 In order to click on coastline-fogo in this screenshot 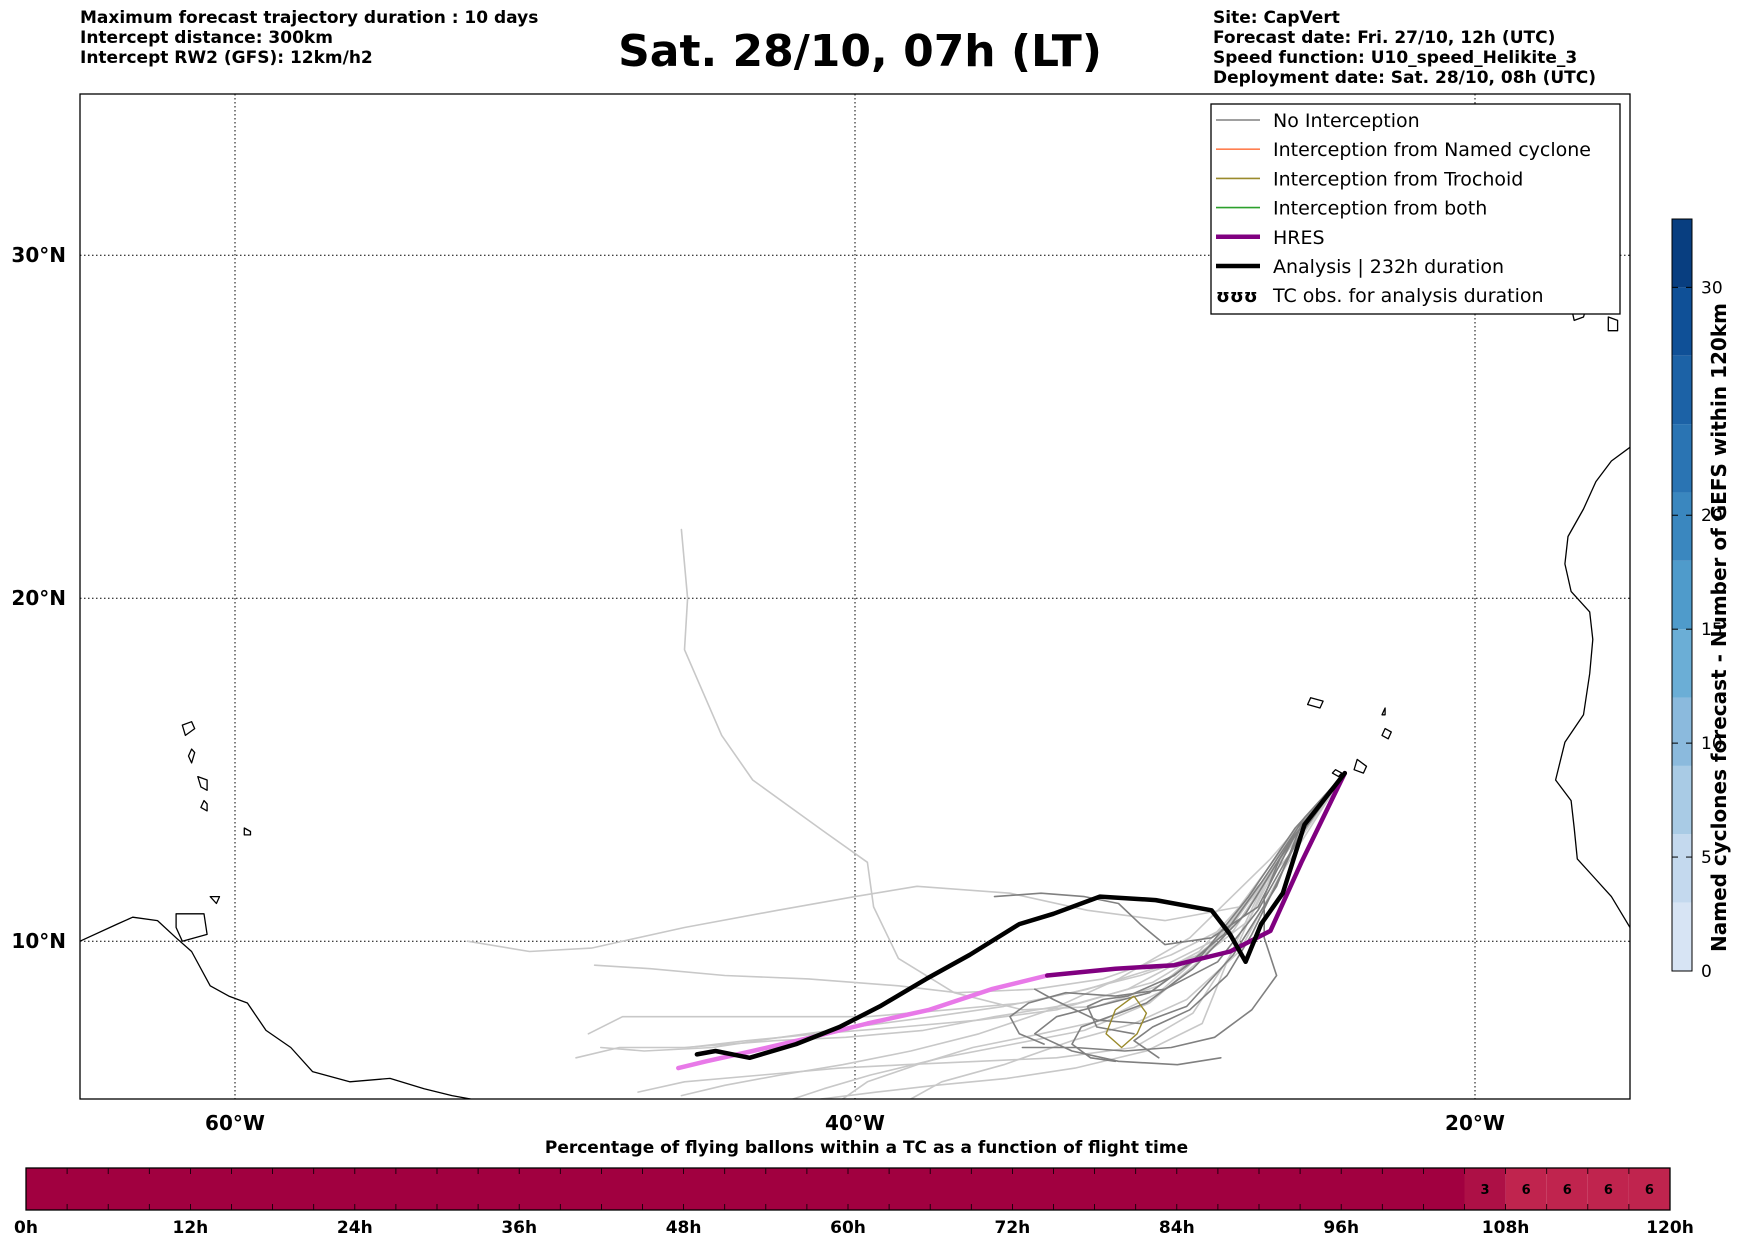, I will do `click(1337, 773)`.